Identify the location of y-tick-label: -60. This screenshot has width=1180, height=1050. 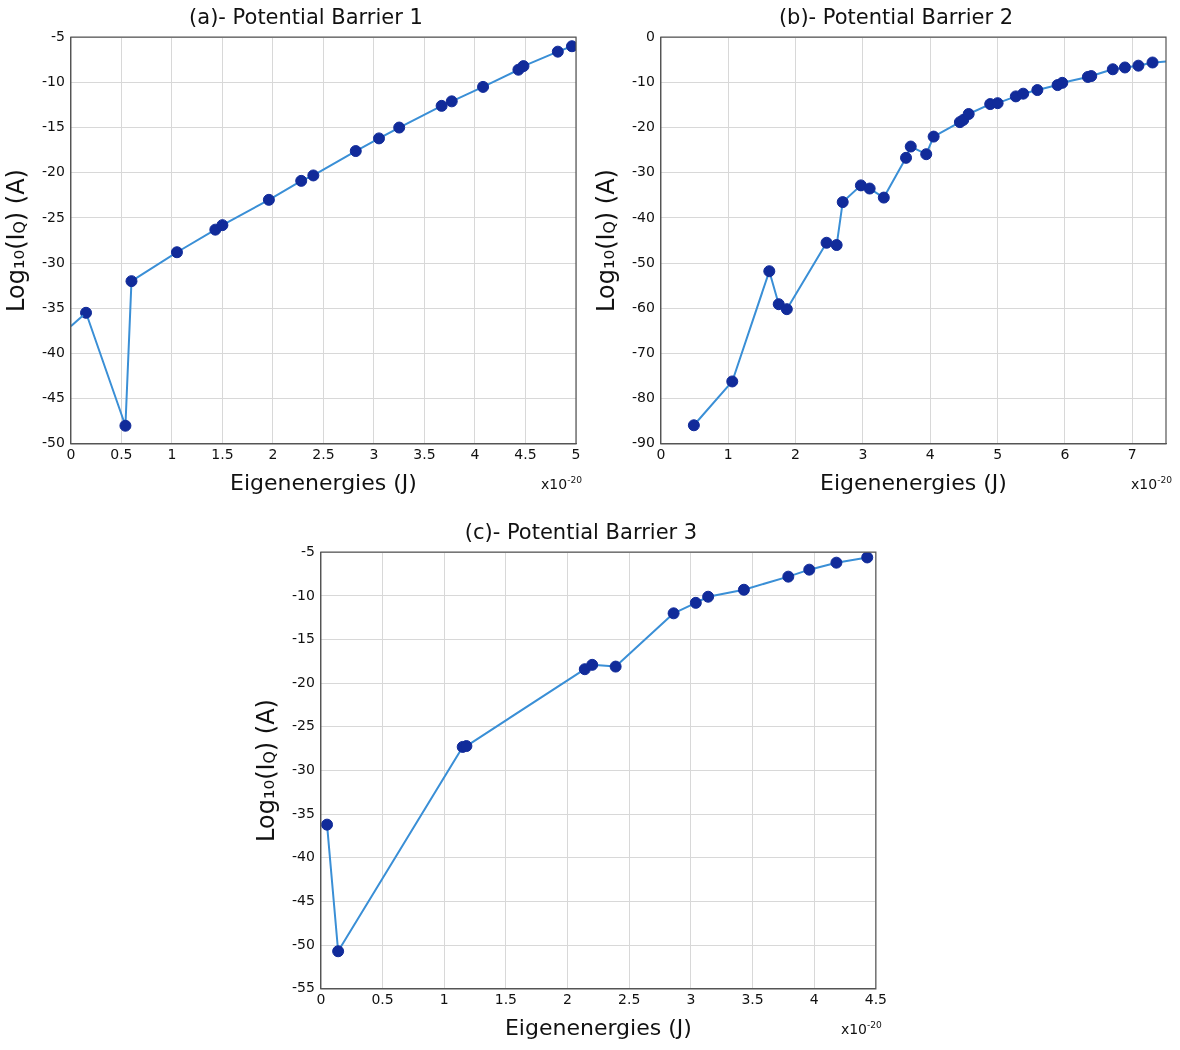
(643, 306).